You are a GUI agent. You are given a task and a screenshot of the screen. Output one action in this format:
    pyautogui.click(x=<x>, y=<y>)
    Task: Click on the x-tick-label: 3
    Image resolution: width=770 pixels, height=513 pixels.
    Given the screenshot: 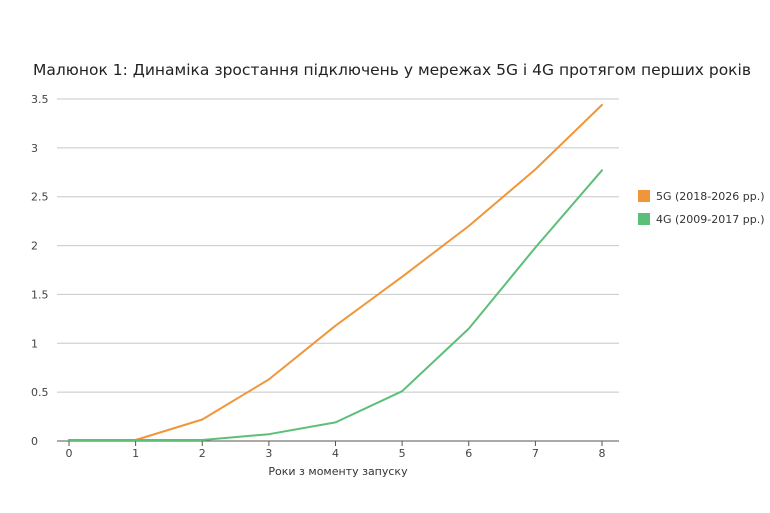 What is the action you would take?
    pyautogui.click(x=268, y=453)
    